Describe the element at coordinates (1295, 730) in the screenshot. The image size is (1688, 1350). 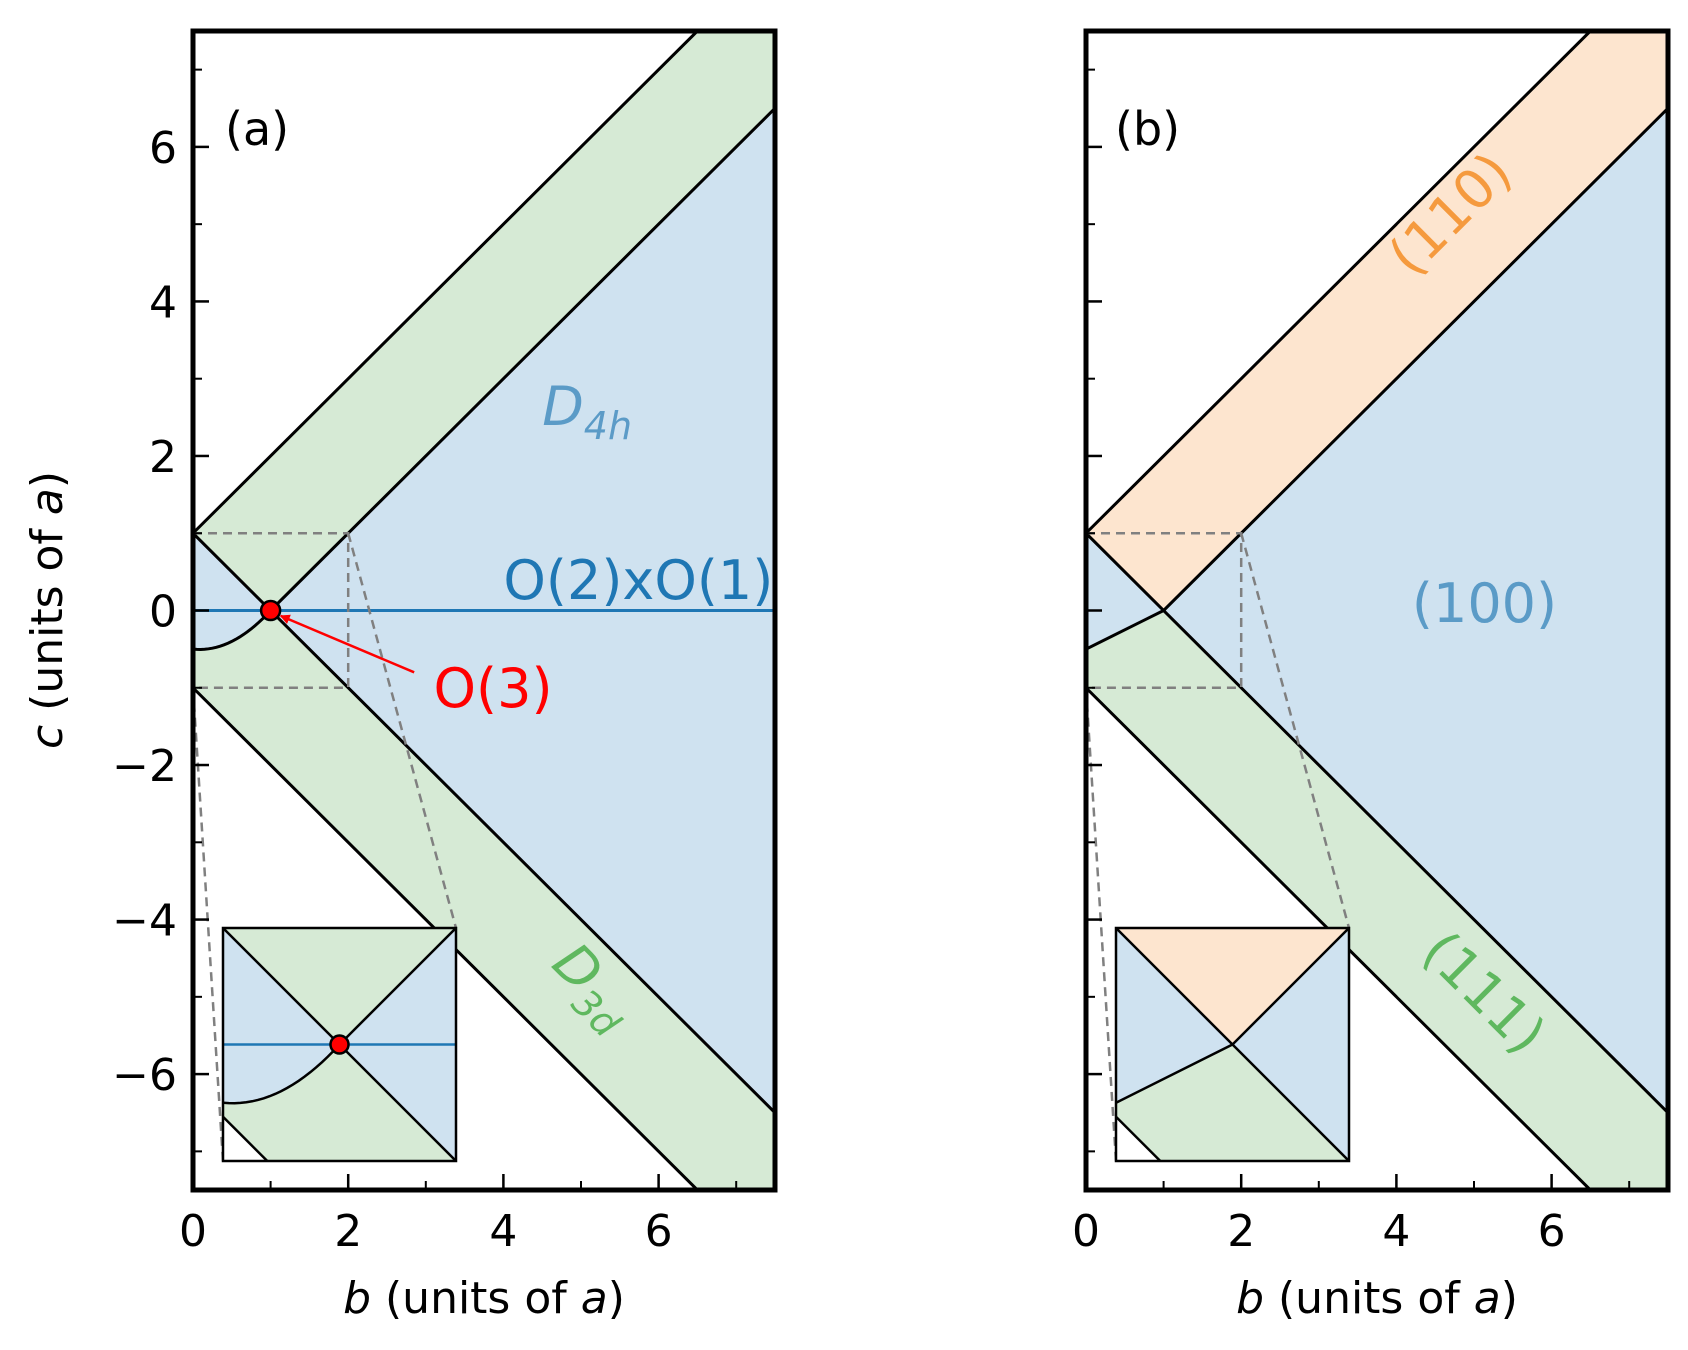
I see `panel-b-zoom-connector-right` at that location.